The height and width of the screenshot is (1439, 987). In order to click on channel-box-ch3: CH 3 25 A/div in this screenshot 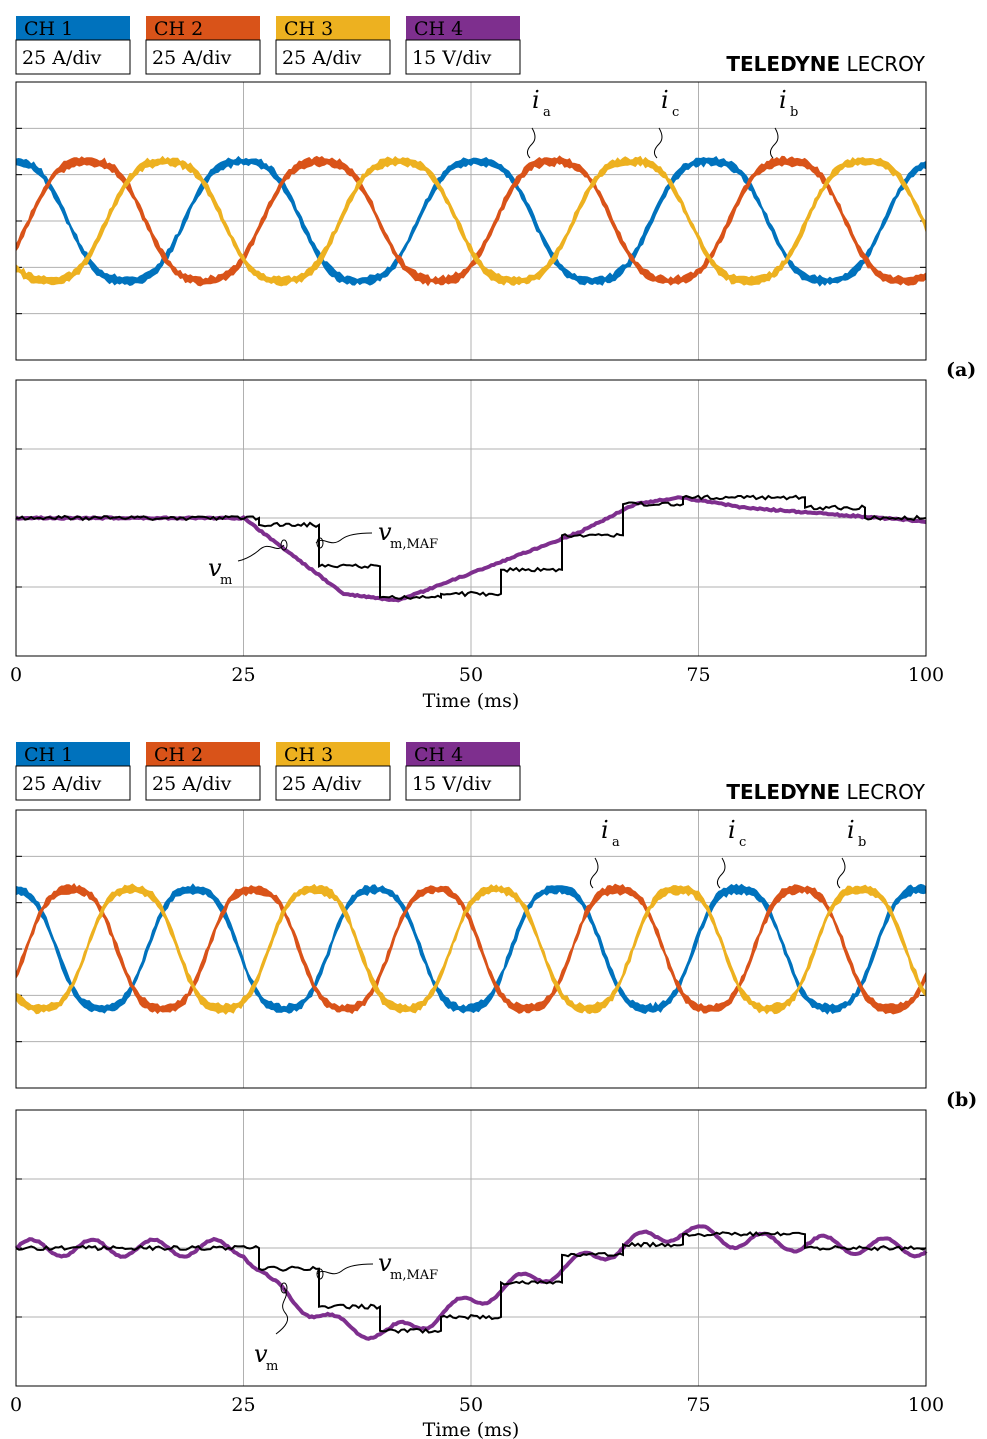, I will do `click(333, 45)`.